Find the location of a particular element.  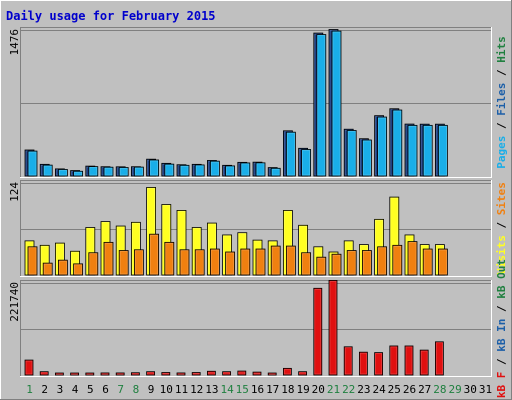

day-label-3: 3 is located at coordinates (60, 389).